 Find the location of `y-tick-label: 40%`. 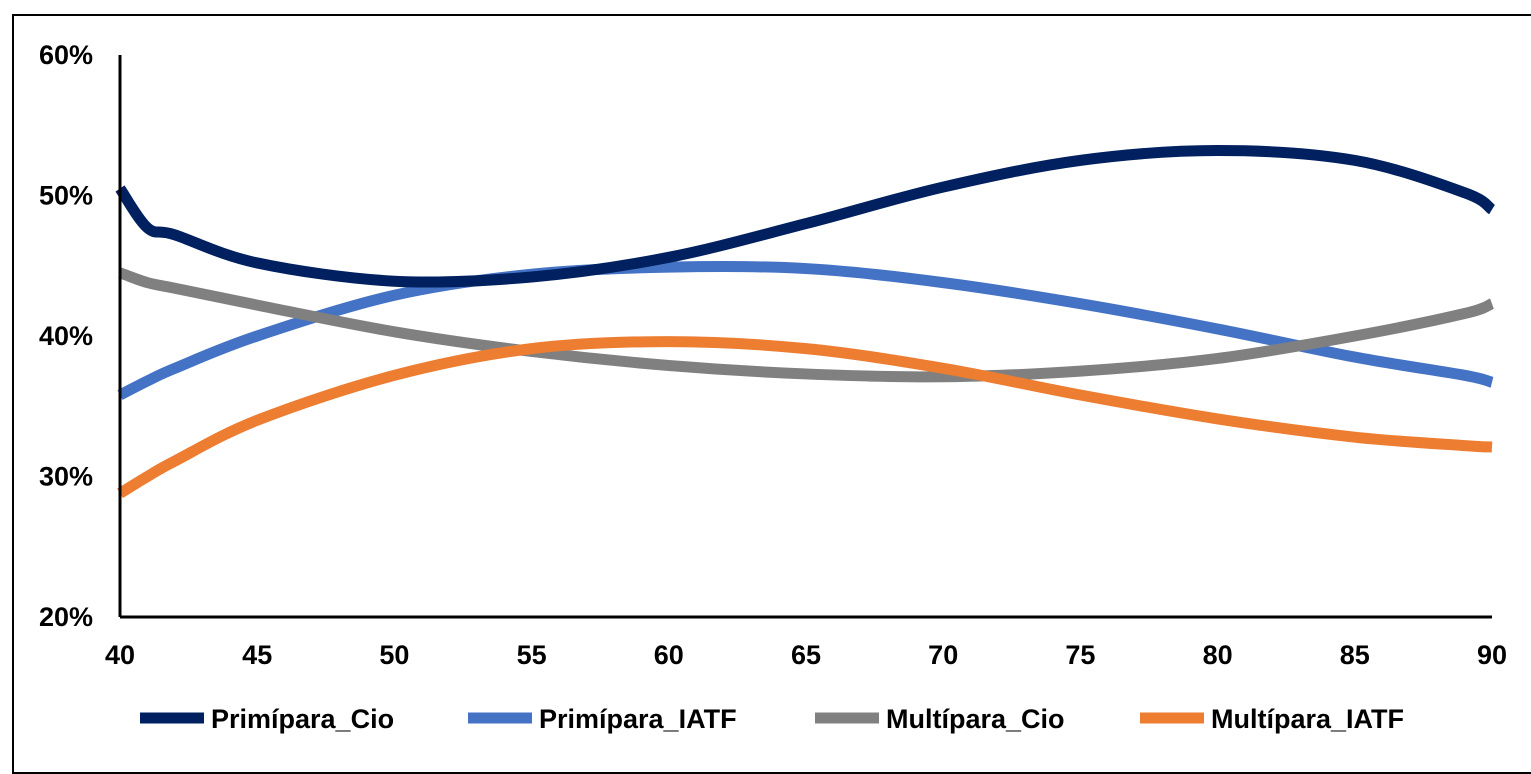

y-tick-label: 40% is located at coordinates (66, 336).